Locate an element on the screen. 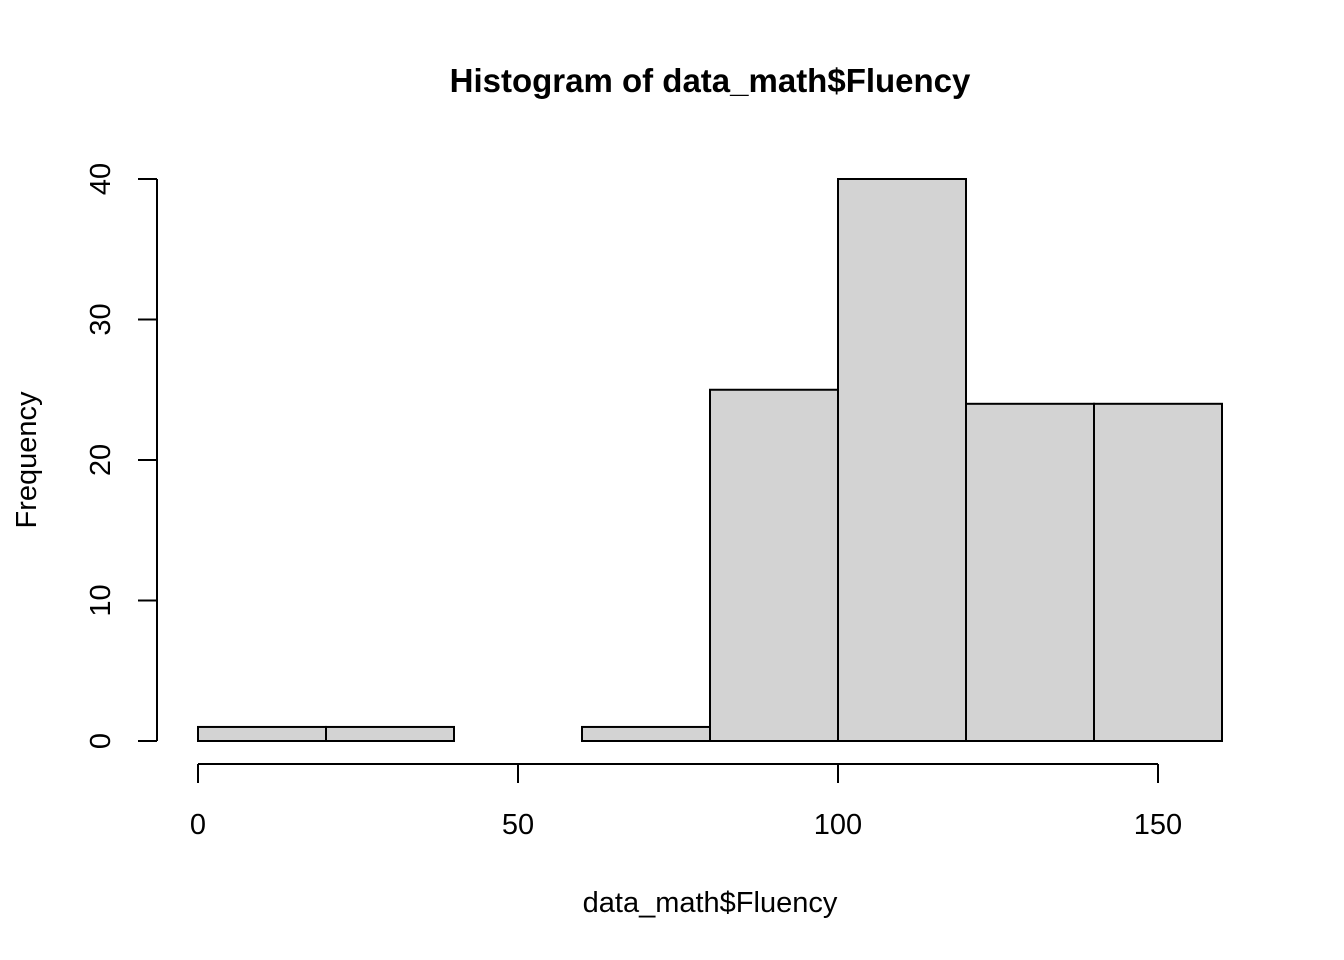 This screenshot has width=1344, height=960. x-tick-label: 0 is located at coordinates (198, 825).